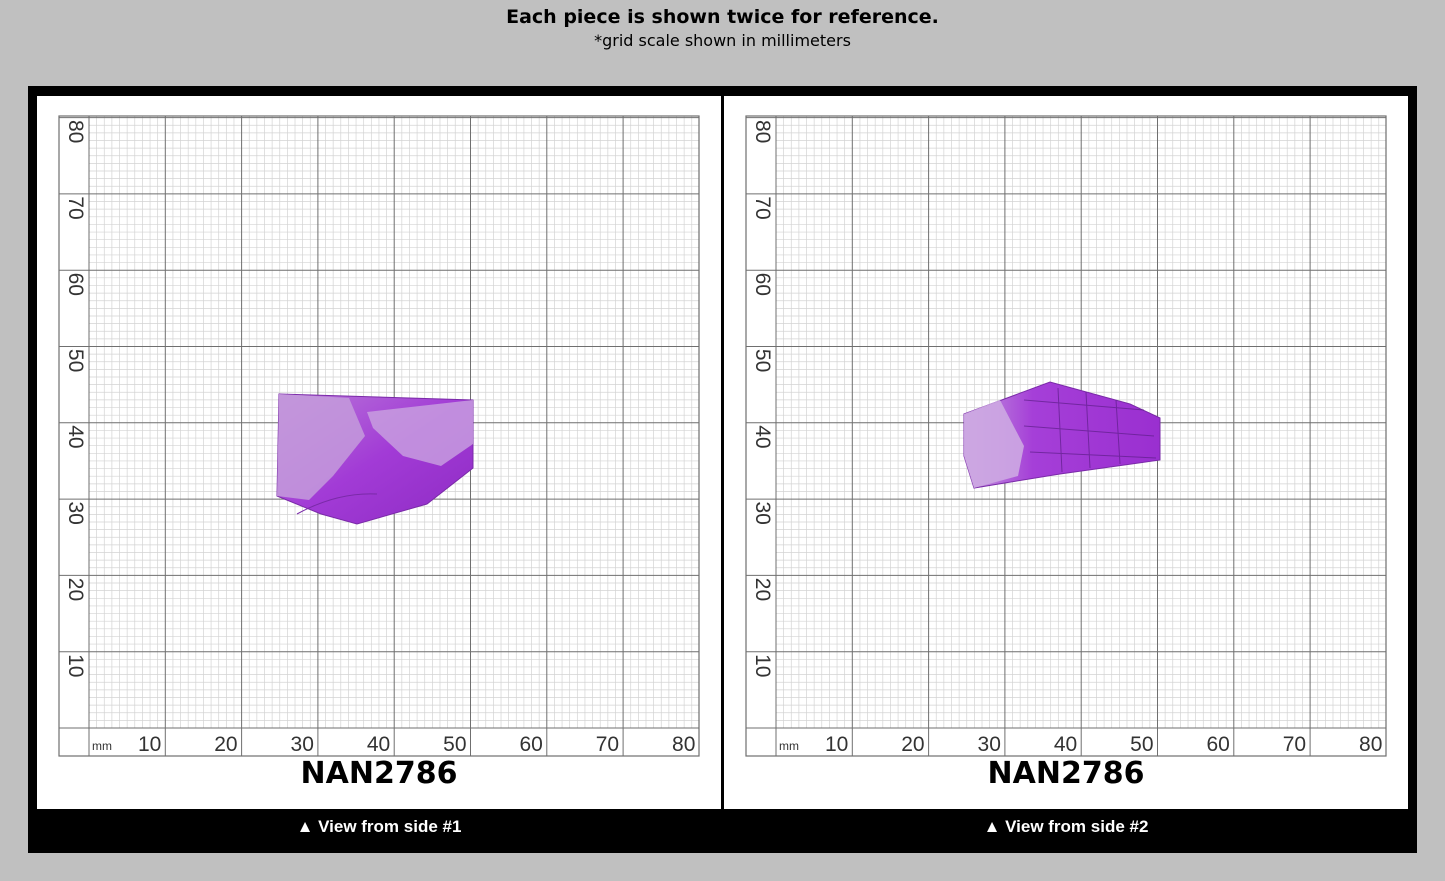 This screenshot has height=881, width=1445. Describe the element at coordinates (722, 17) in the screenshot. I see `header-title: Each piece is shown twice for reference.` at that location.